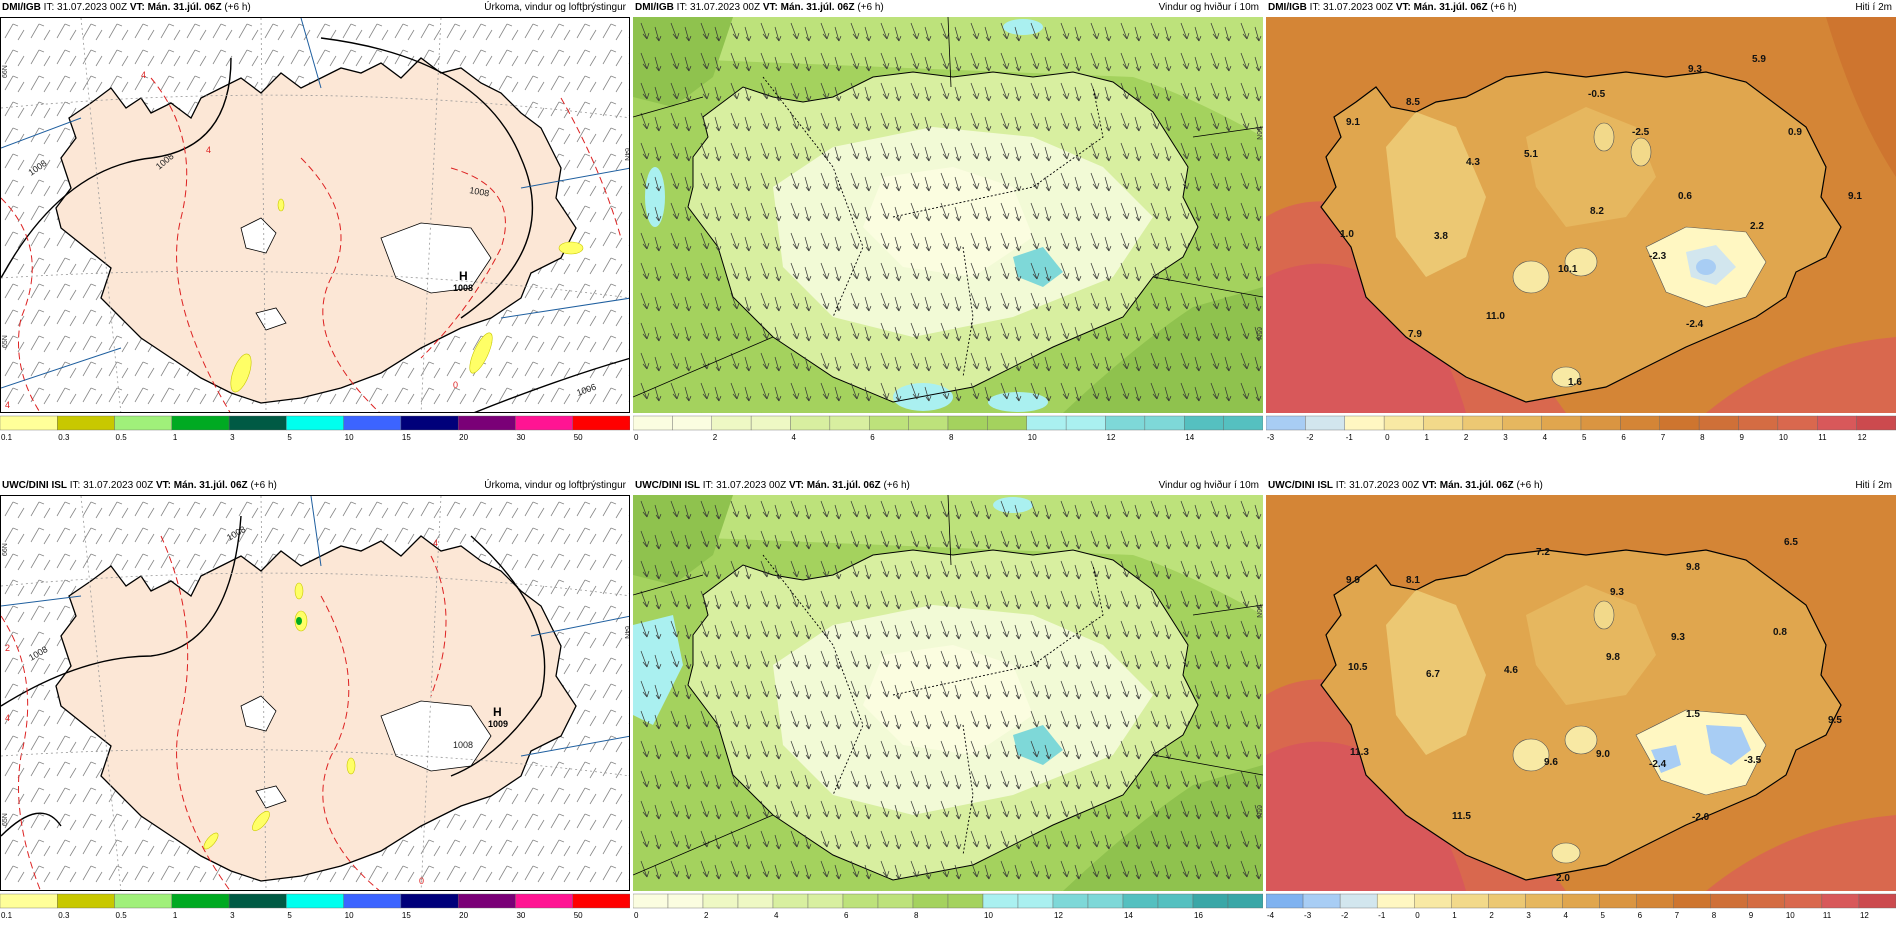  I want to click on temperature-value: 5.1, so click(1531, 154).